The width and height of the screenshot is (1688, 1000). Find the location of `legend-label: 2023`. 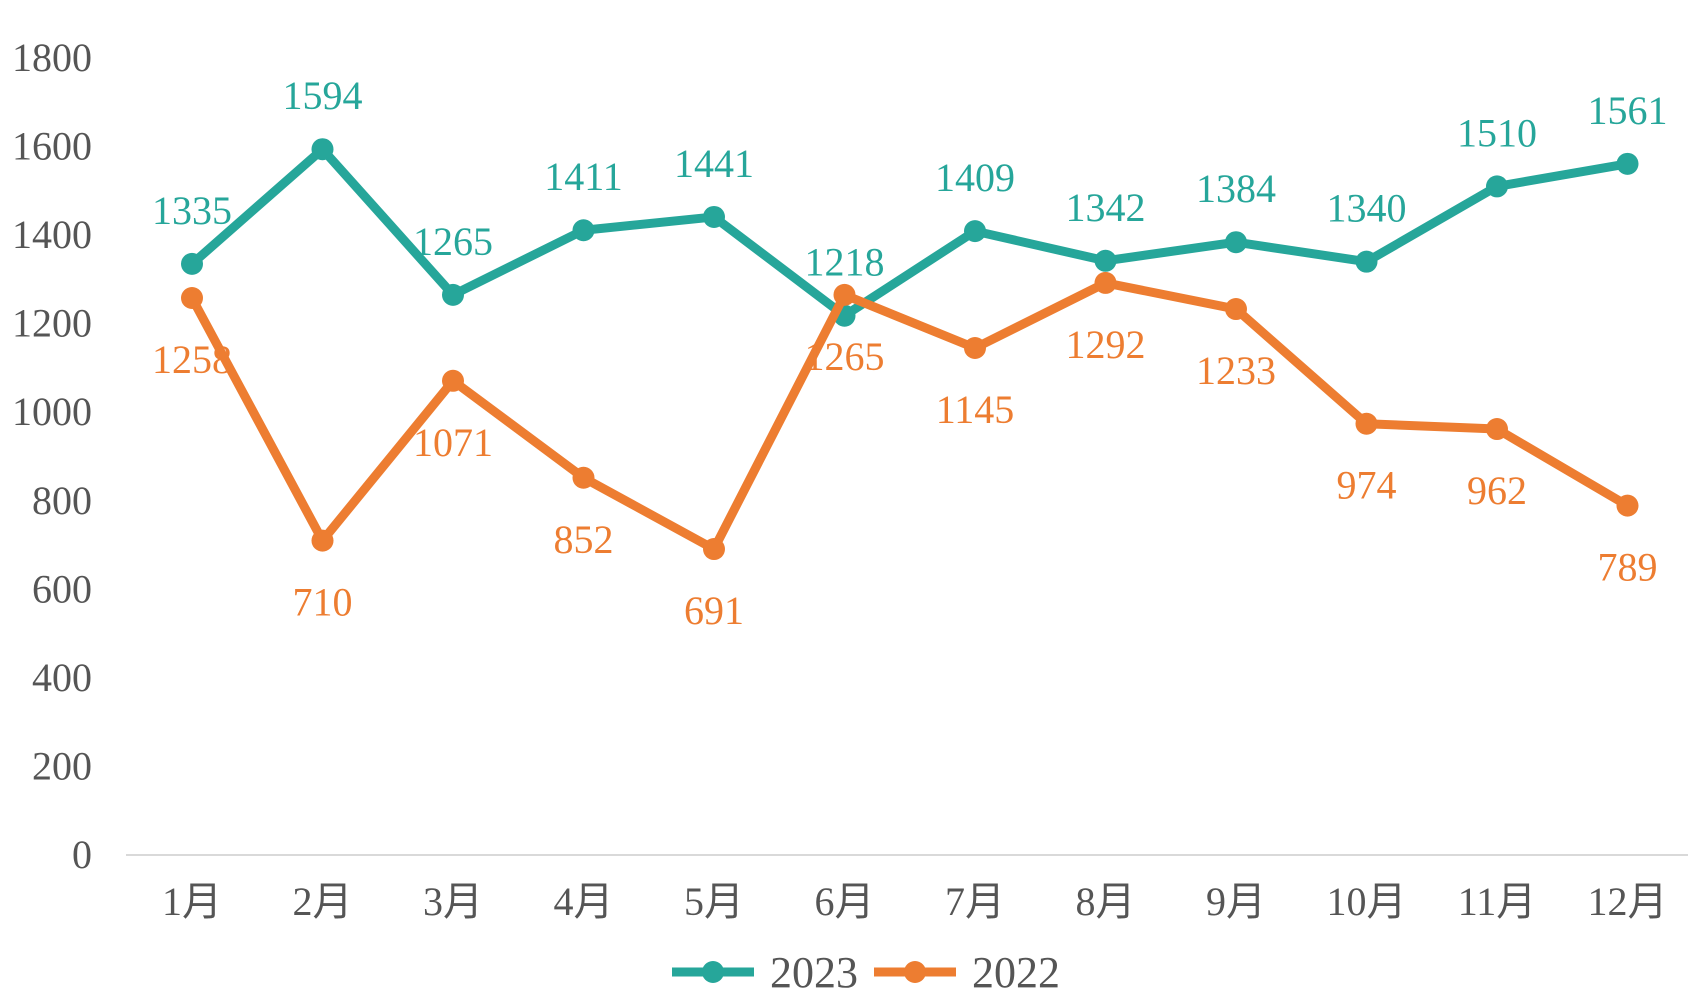

legend-label: 2023 is located at coordinates (814, 972).